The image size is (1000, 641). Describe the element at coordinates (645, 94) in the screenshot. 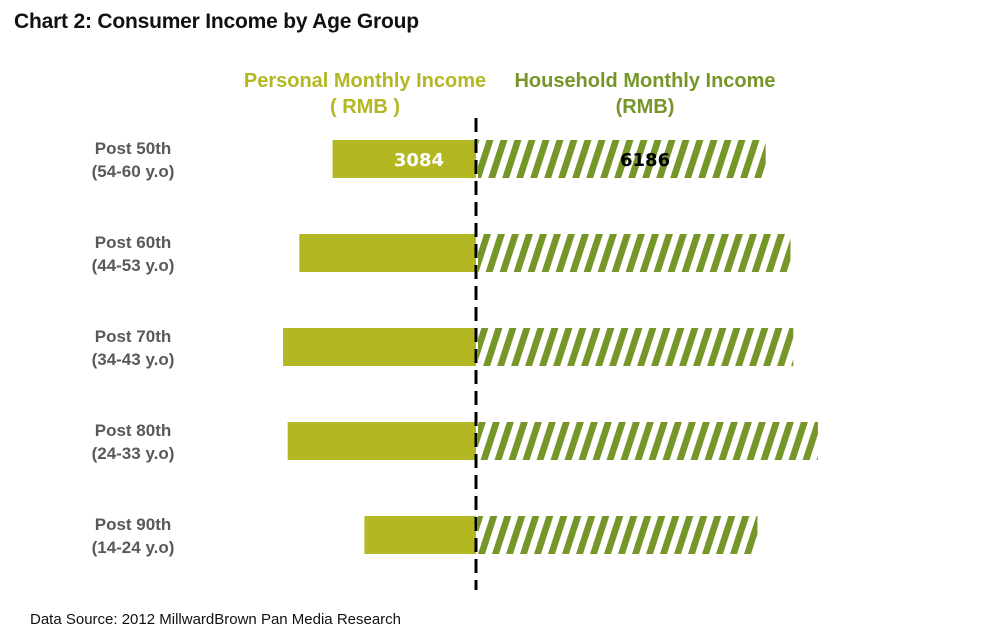

I see `household-income-header: Household Monthly Income (RMB)` at that location.